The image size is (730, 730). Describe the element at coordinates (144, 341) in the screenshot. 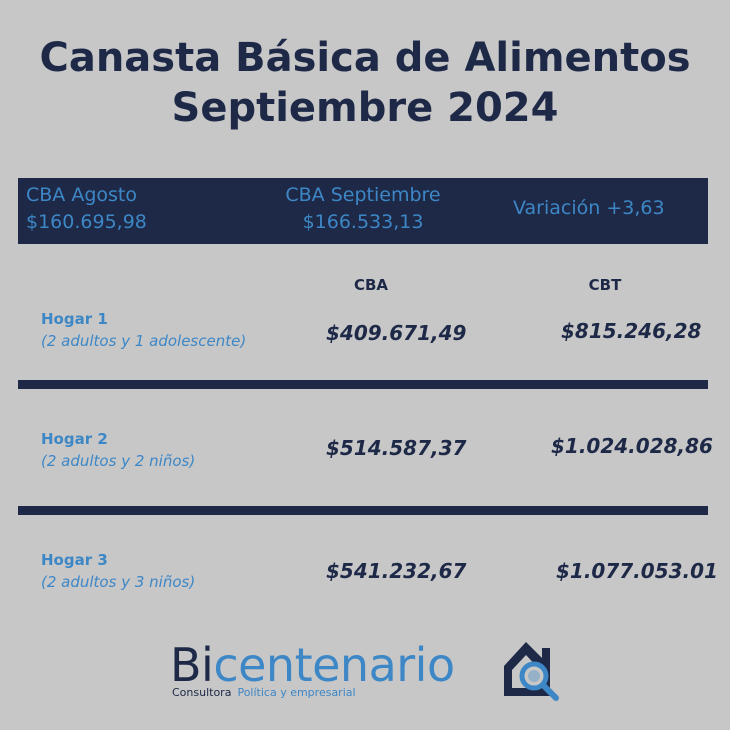

I see `row-subtitle: (2 adultos y 1 adolescente)` at that location.